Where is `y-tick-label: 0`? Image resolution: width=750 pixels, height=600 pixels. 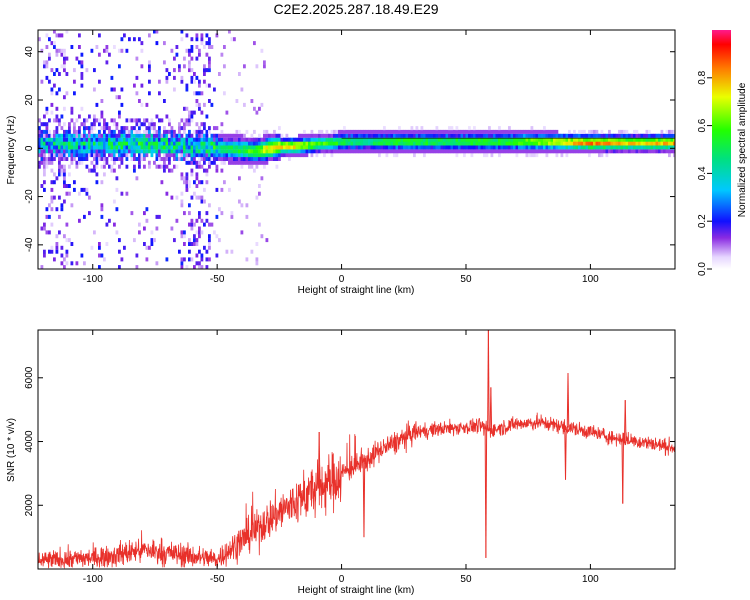
y-tick-label: 0 is located at coordinates (29, 148).